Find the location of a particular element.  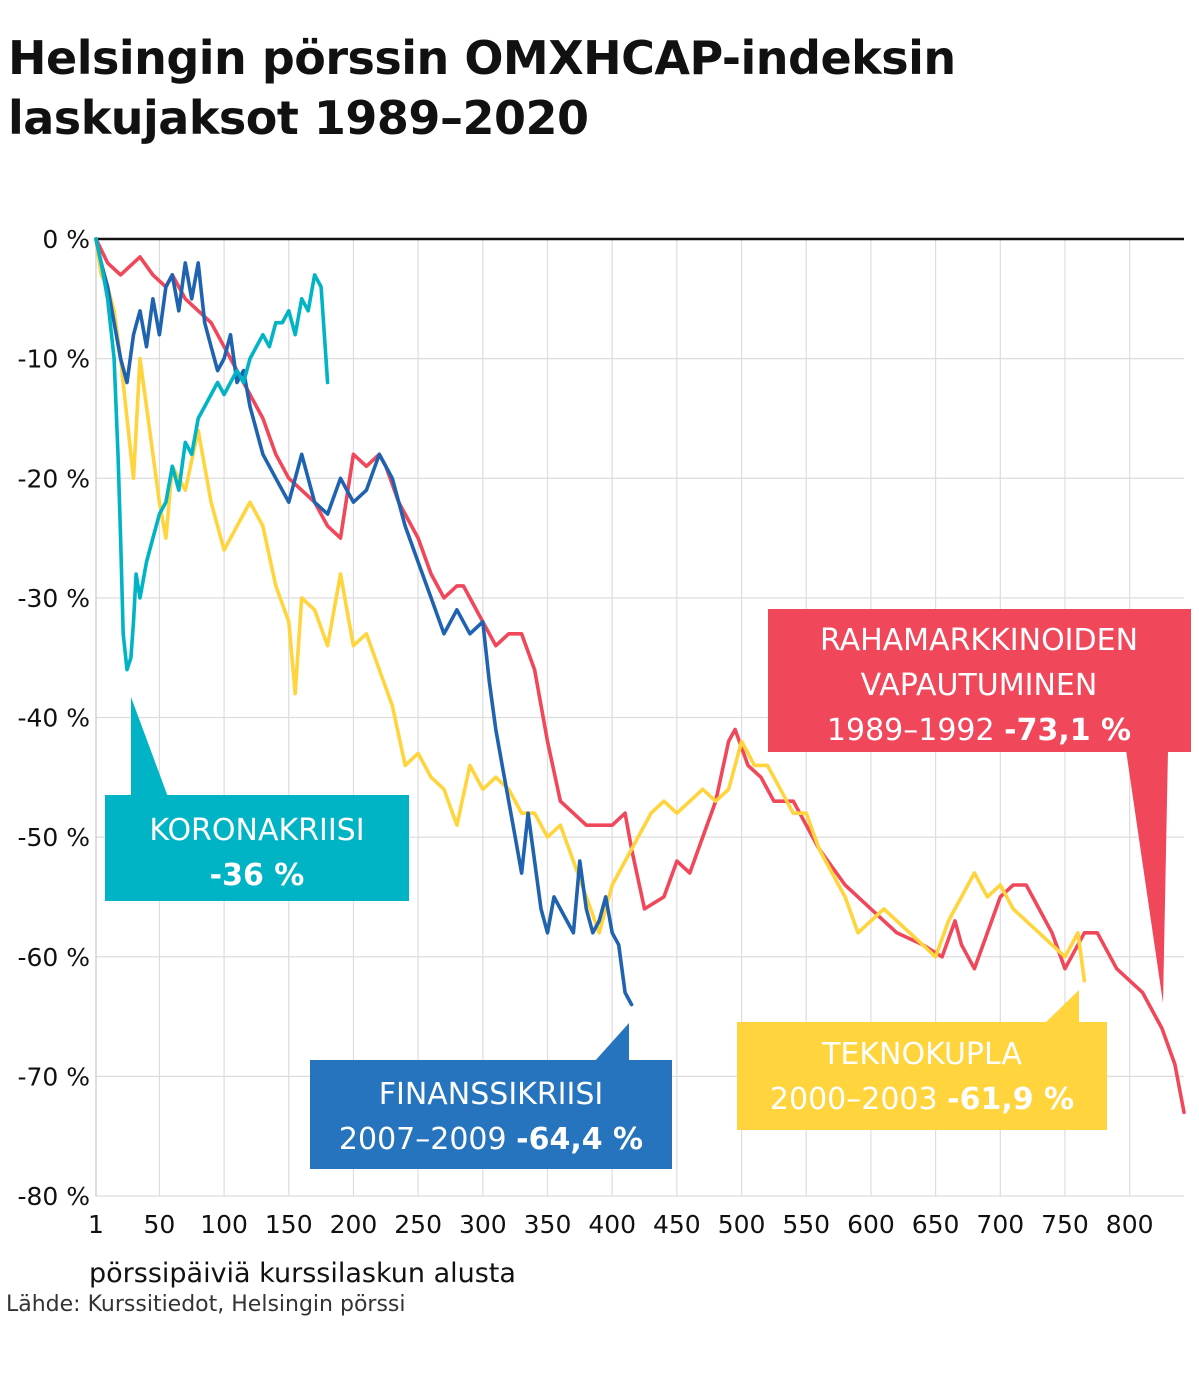

x-tick-label: 150 is located at coordinates (289, 1224).